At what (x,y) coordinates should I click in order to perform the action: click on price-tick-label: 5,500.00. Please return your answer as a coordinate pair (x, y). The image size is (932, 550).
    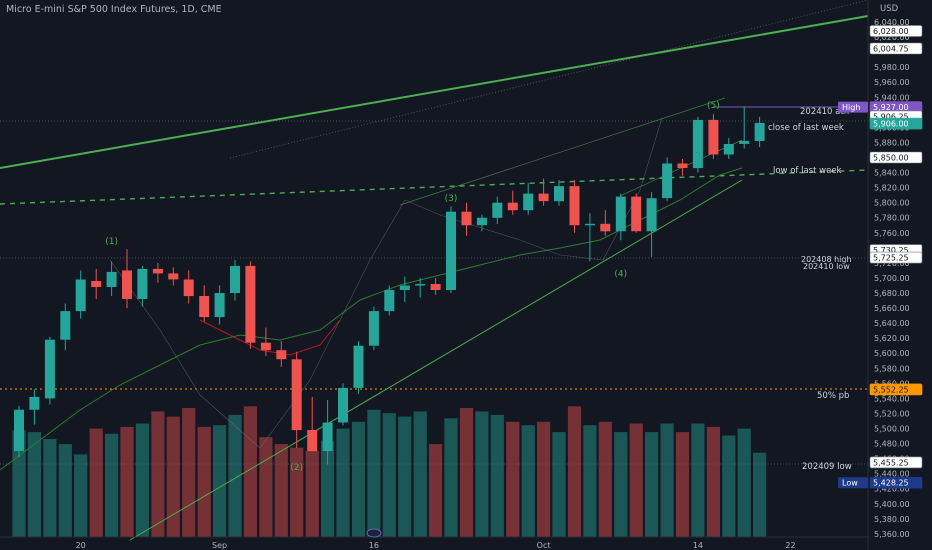
    Looking at the image, I should click on (892, 429).